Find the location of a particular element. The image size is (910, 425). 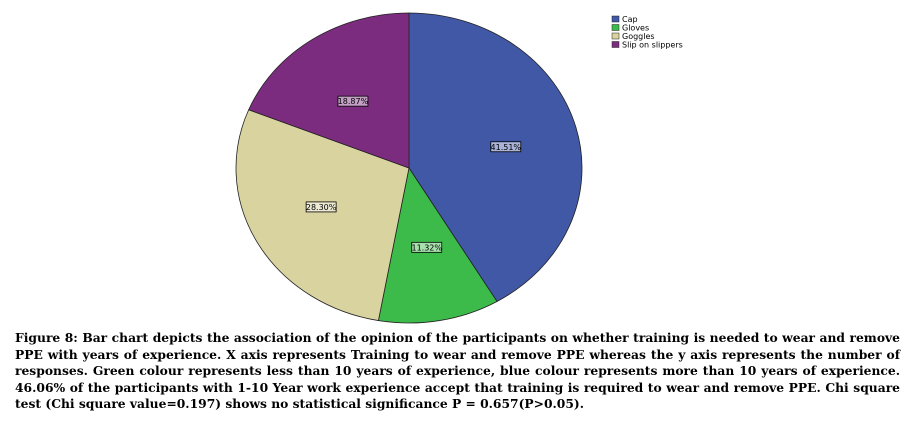

slice-label-text: 28.30% is located at coordinates (321, 207).